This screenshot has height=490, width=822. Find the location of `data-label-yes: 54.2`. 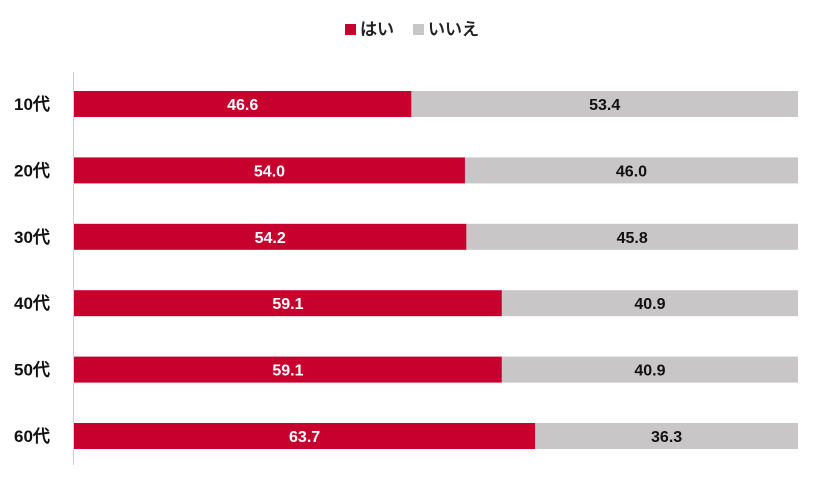

data-label-yes: 54.2 is located at coordinates (270, 238).